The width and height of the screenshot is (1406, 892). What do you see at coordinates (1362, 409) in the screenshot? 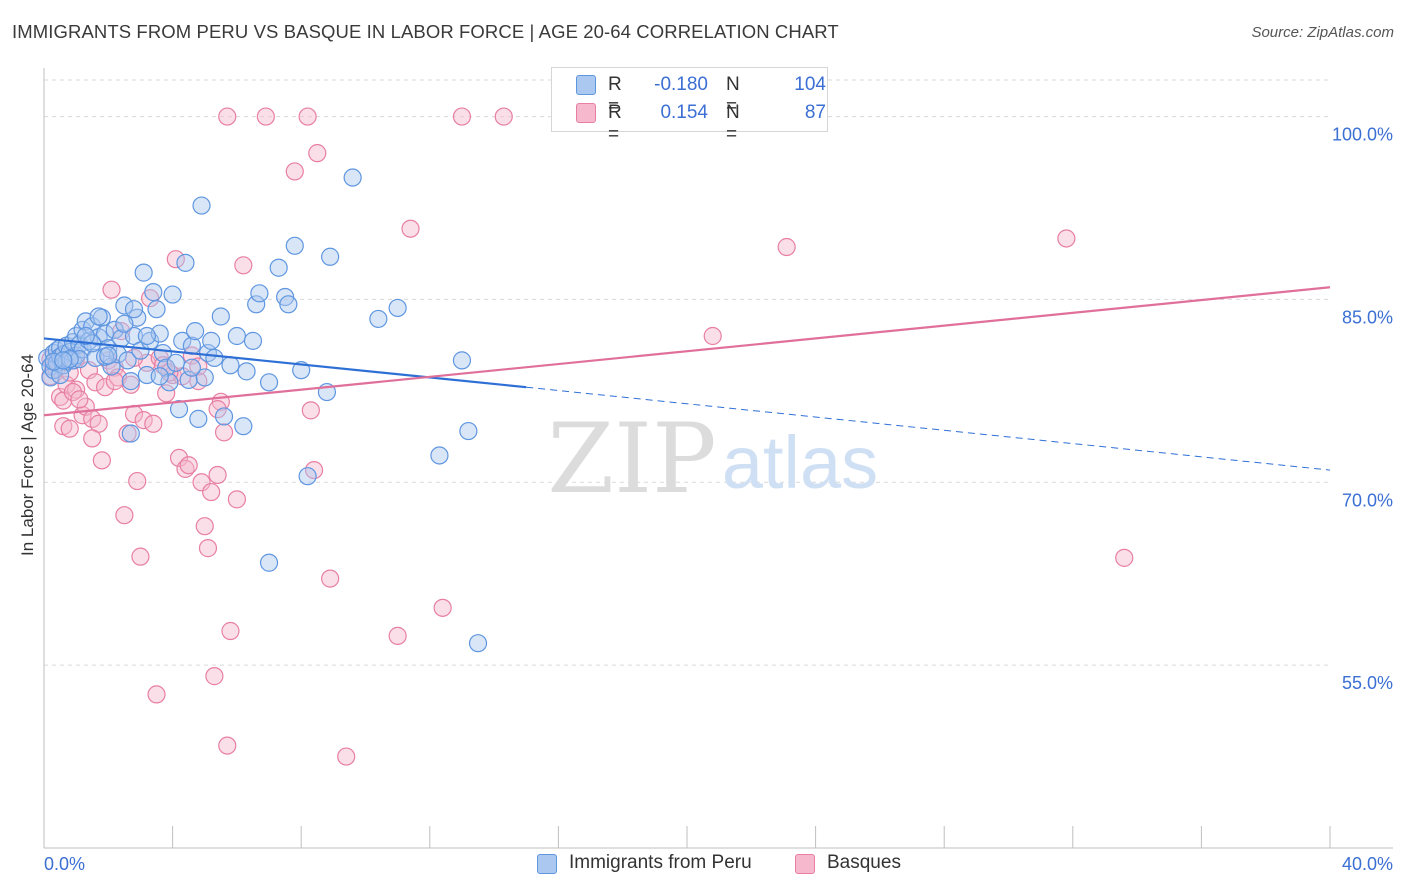
I see `y-tick-labels: 55.0% 70.0% 85.0% 100.0%` at bounding box center [1362, 409].